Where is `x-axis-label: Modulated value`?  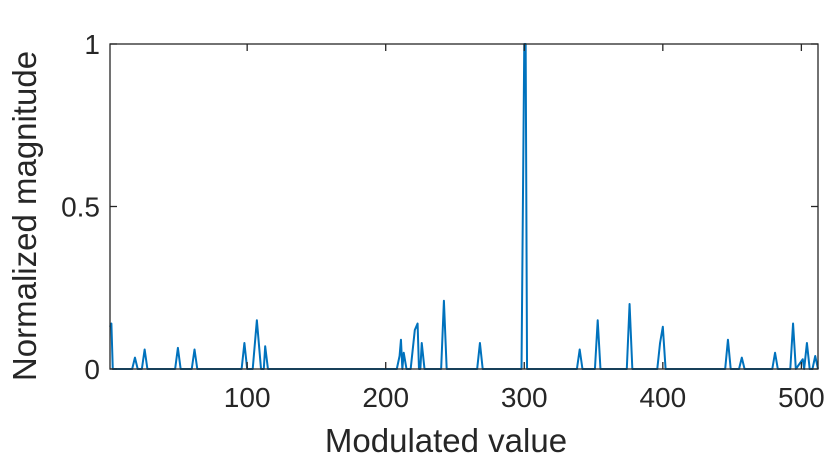 x-axis-label: Modulated value is located at coordinates (446, 440).